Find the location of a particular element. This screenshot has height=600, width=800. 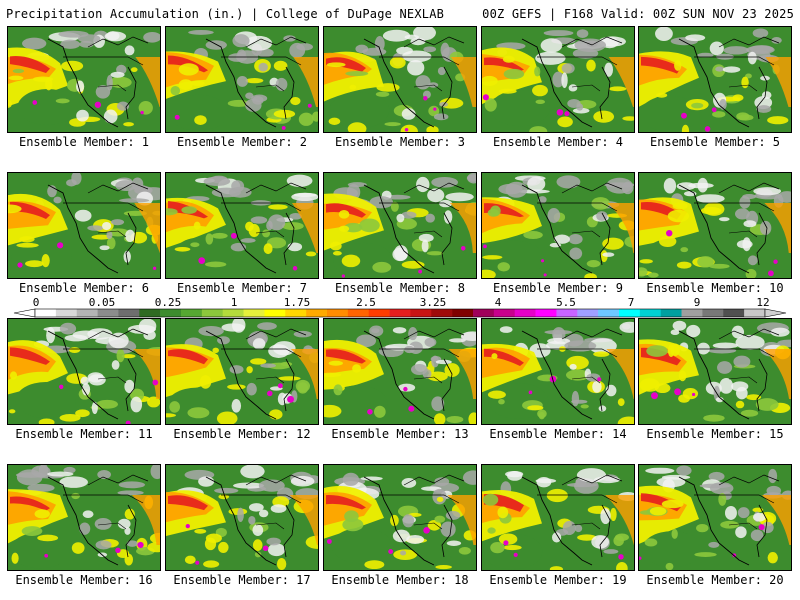

colorbar-tick-label: 1.75 is located at coordinates (297, 302).